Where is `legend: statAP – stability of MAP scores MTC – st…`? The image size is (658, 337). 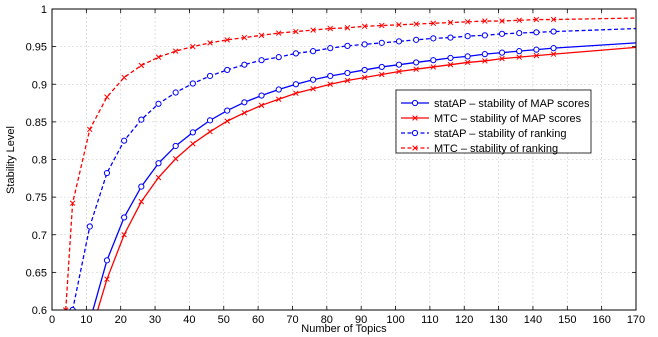
legend: statAP – stability of MAP scores MTC – st… is located at coordinates (493, 122).